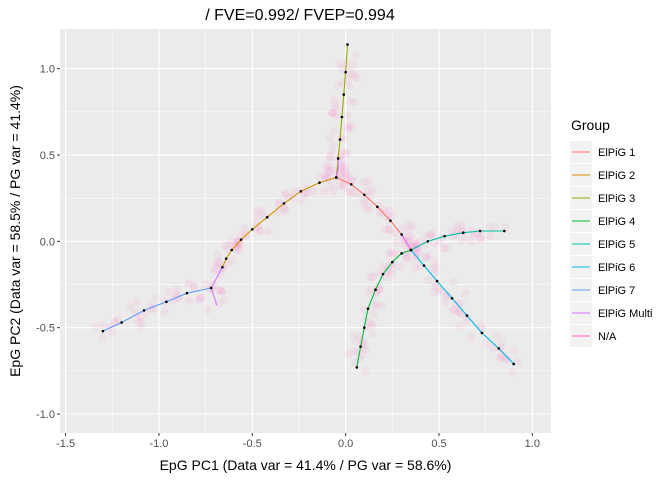 The width and height of the screenshot is (672, 480). What do you see at coordinates (438, 444) in the screenshot?
I see `x-tick-label: 0.5` at bounding box center [438, 444].